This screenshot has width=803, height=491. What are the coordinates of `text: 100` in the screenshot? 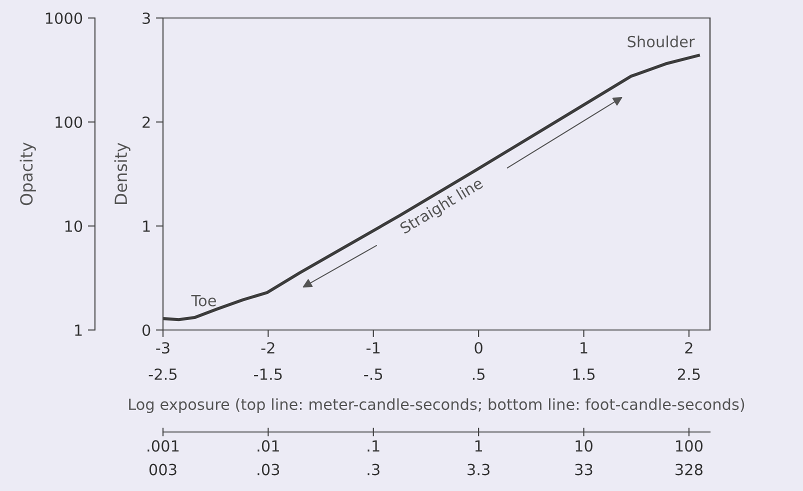 It's located at (689, 446).